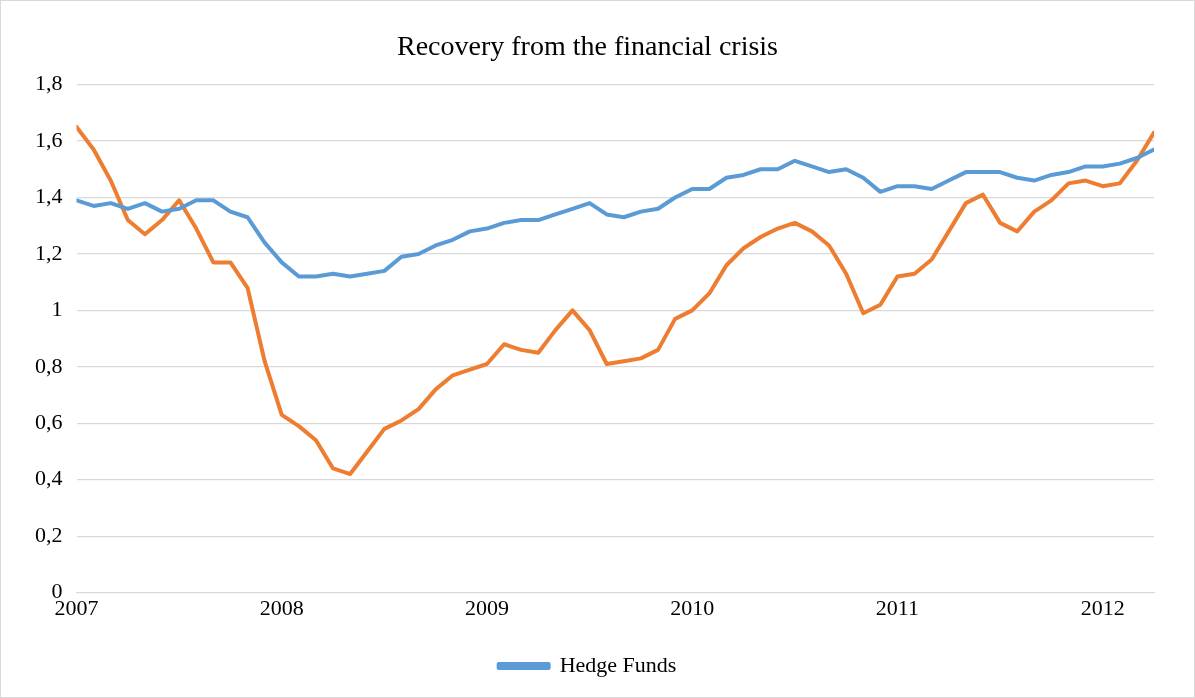  What do you see at coordinates (49, 252) in the screenshot?
I see `y-tick-label: 1,2` at bounding box center [49, 252].